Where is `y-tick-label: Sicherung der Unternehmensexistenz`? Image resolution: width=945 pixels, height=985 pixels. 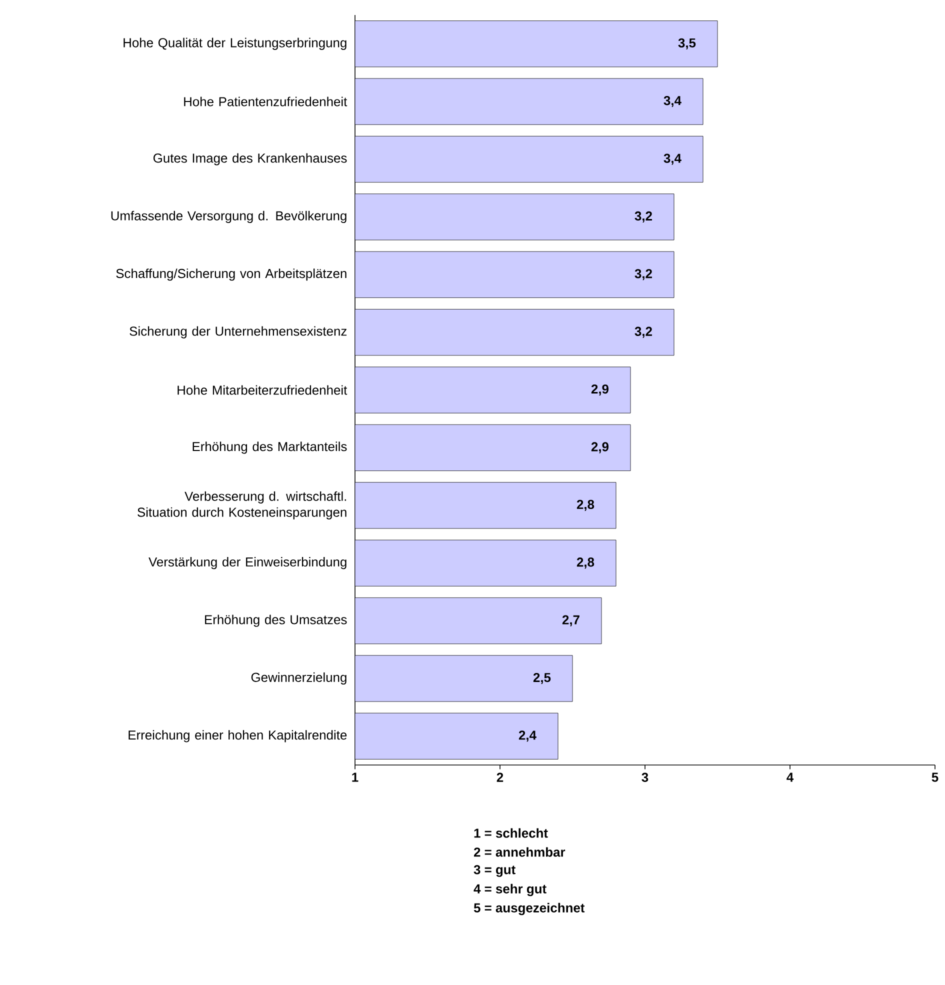
y-tick-label: Sicherung der Unternehmensexistenz is located at coordinates (238, 332).